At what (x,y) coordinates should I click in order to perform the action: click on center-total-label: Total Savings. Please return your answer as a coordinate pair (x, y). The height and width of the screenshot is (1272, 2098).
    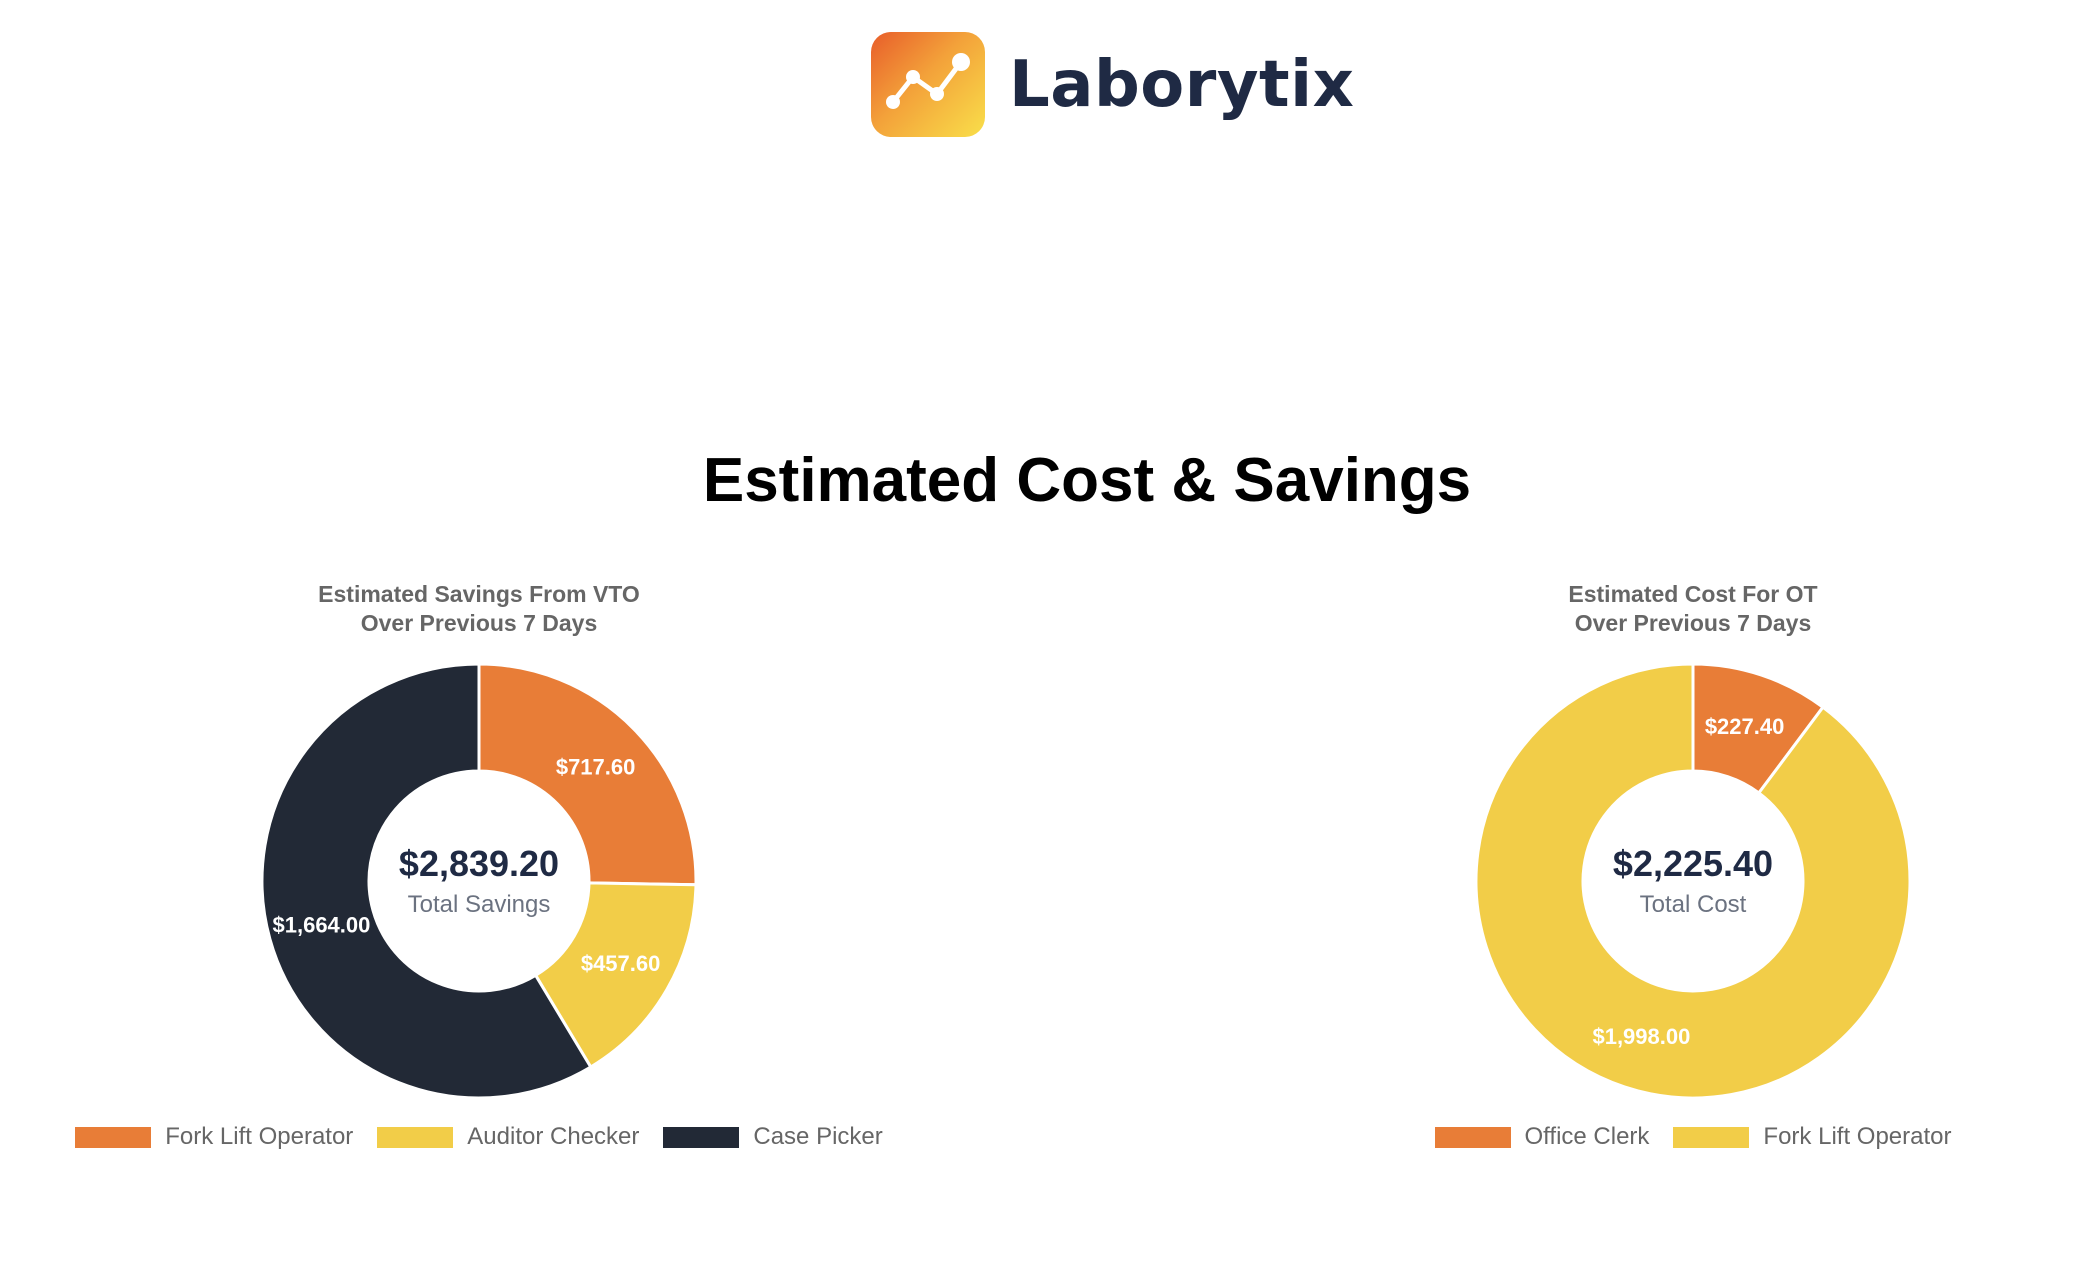
    Looking at the image, I should click on (479, 904).